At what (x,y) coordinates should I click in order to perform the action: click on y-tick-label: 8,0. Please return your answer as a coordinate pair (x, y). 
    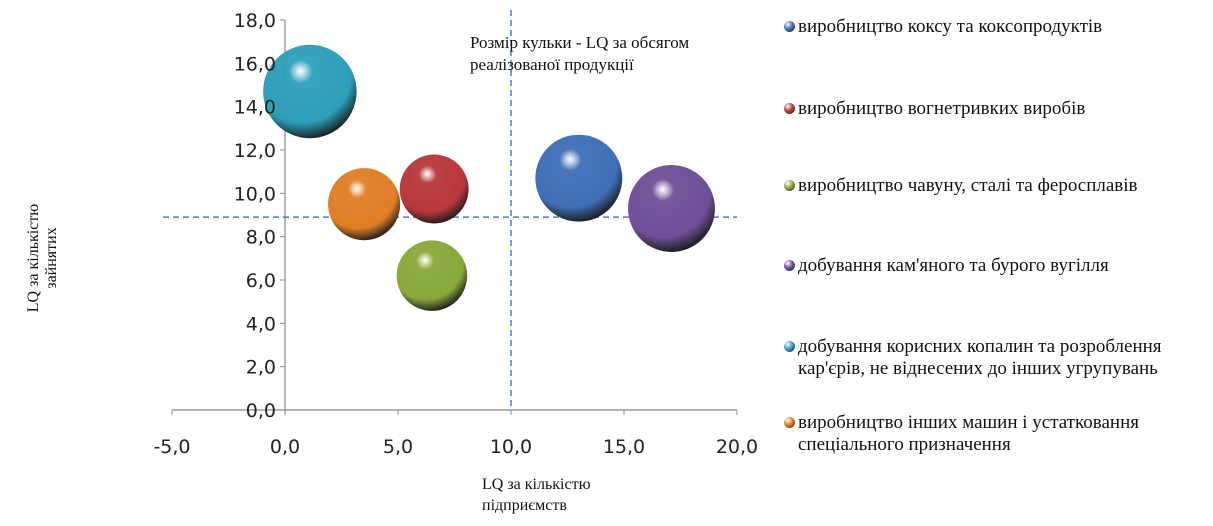
    Looking at the image, I should click on (261, 238).